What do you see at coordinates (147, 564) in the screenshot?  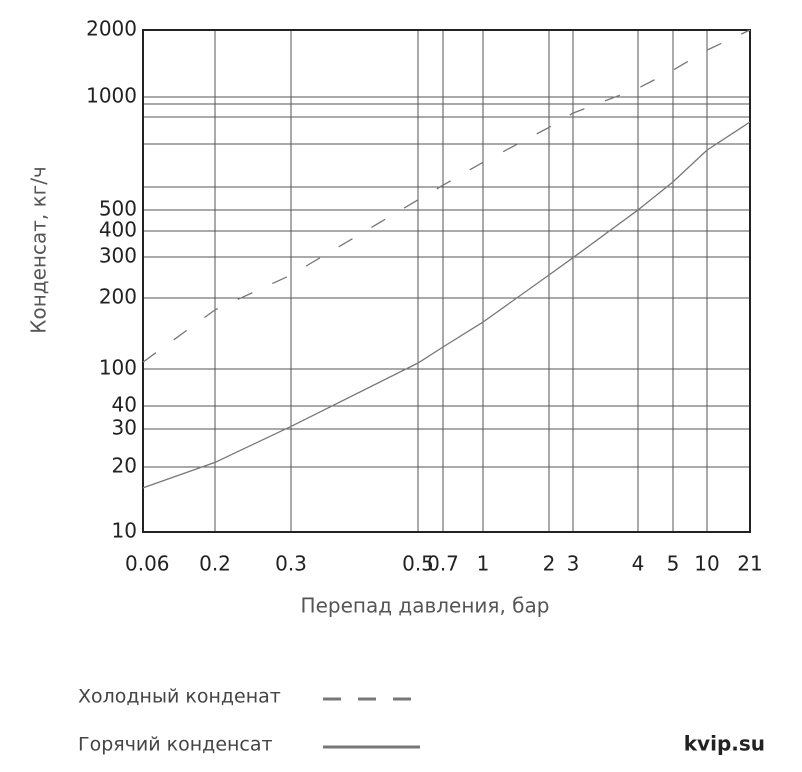 I see `x-tick-label: 0.06` at bounding box center [147, 564].